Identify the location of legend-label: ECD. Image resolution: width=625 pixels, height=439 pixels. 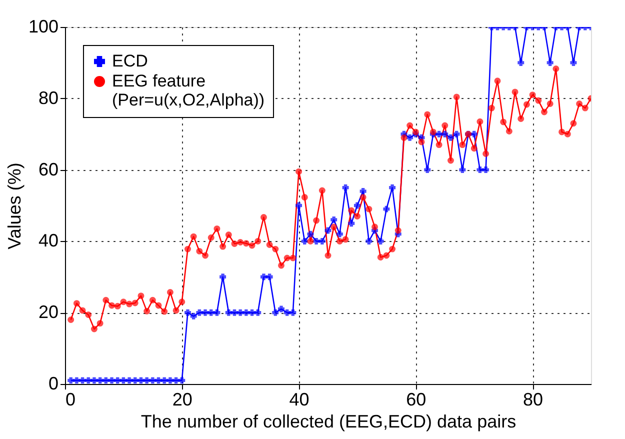
(130, 61).